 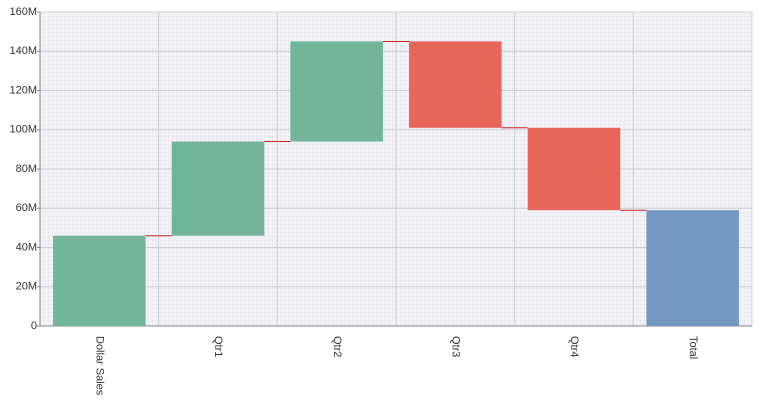 I want to click on x-tick-label: Total, so click(x=693, y=347).